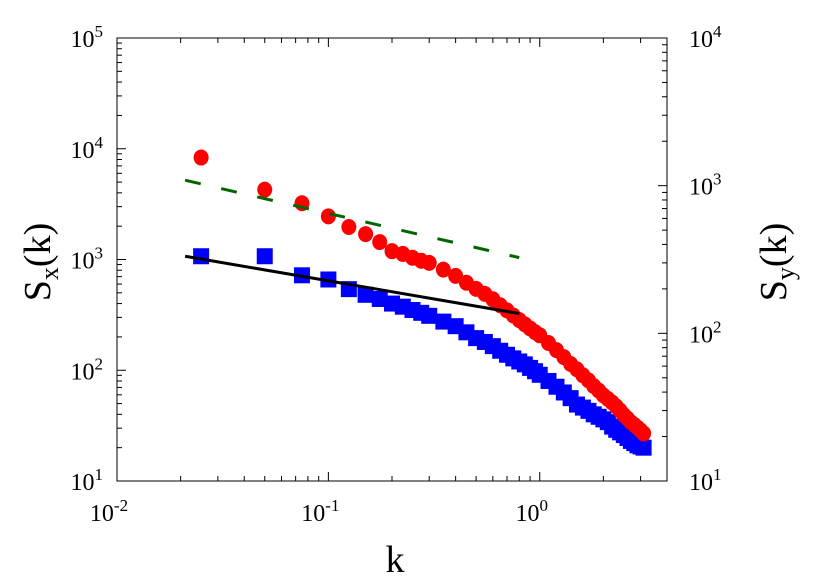 This screenshot has width=830, height=581. What do you see at coordinates (531, 511) in the screenshot?
I see `x-tick-label: 10⁰` at bounding box center [531, 511].